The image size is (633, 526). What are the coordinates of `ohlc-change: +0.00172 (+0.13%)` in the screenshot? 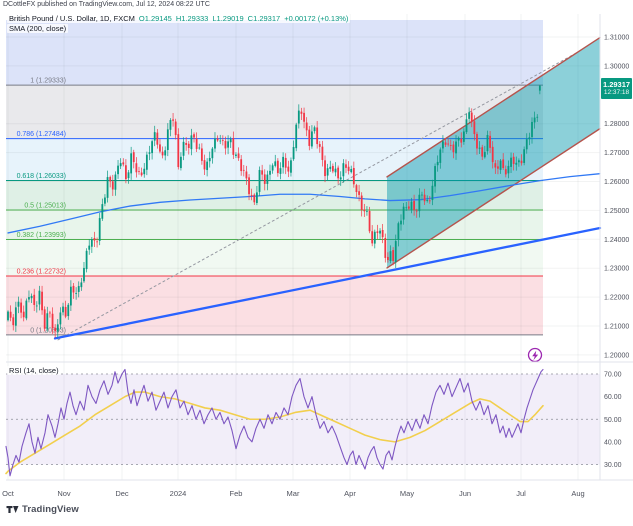 It's located at (316, 18).